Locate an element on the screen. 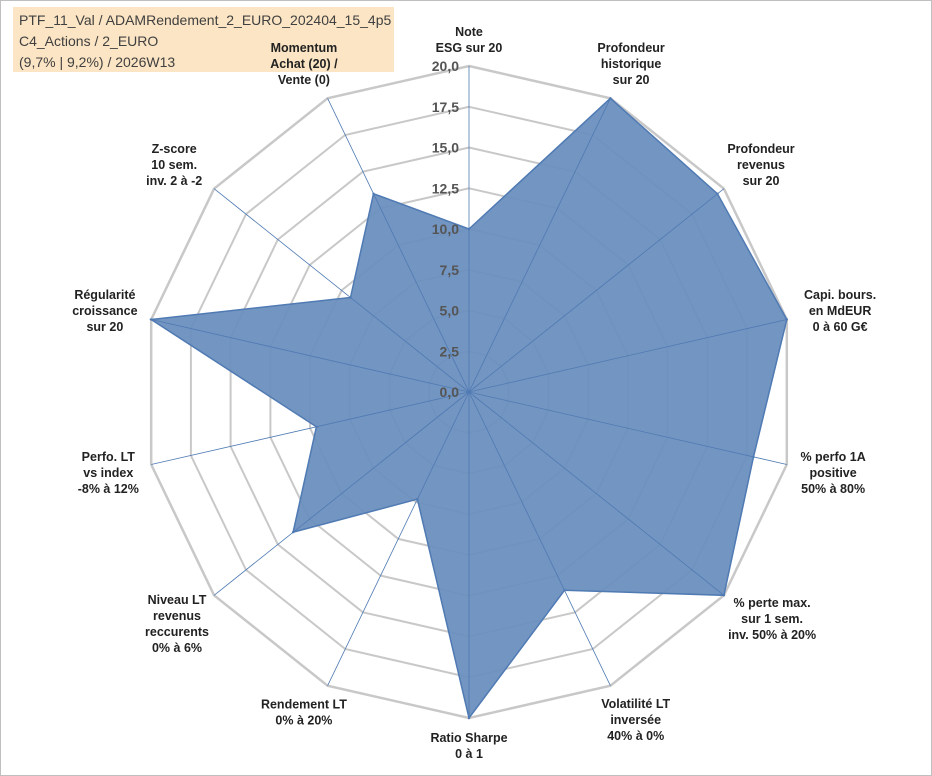 The height and width of the screenshot is (776, 932). category-label-12: Z-score 10 sem. inv. 2 à -2 is located at coordinates (174, 165).